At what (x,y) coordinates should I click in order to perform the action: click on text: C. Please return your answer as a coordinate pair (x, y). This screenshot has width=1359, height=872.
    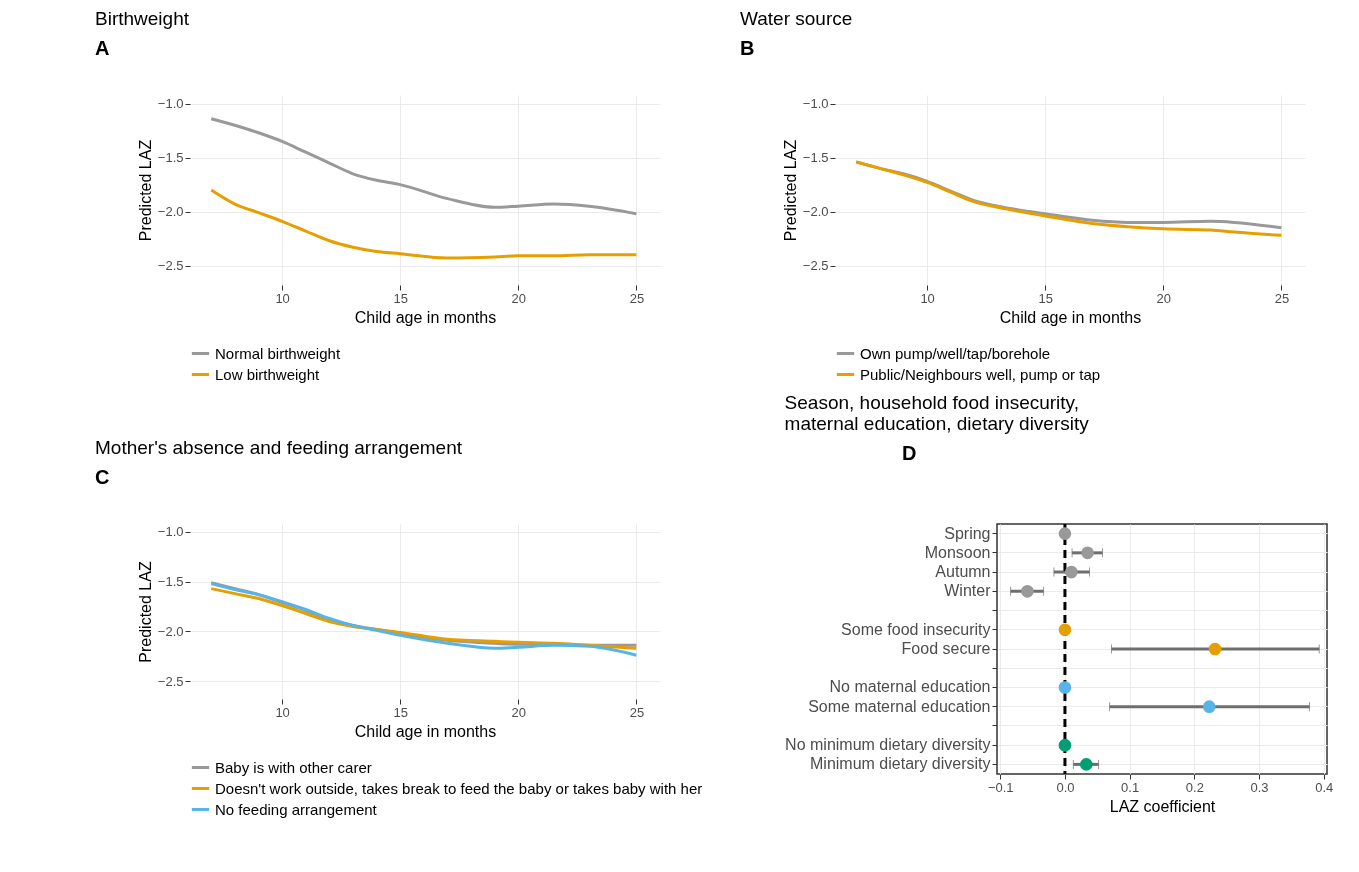
    Looking at the image, I should click on (102, 477).